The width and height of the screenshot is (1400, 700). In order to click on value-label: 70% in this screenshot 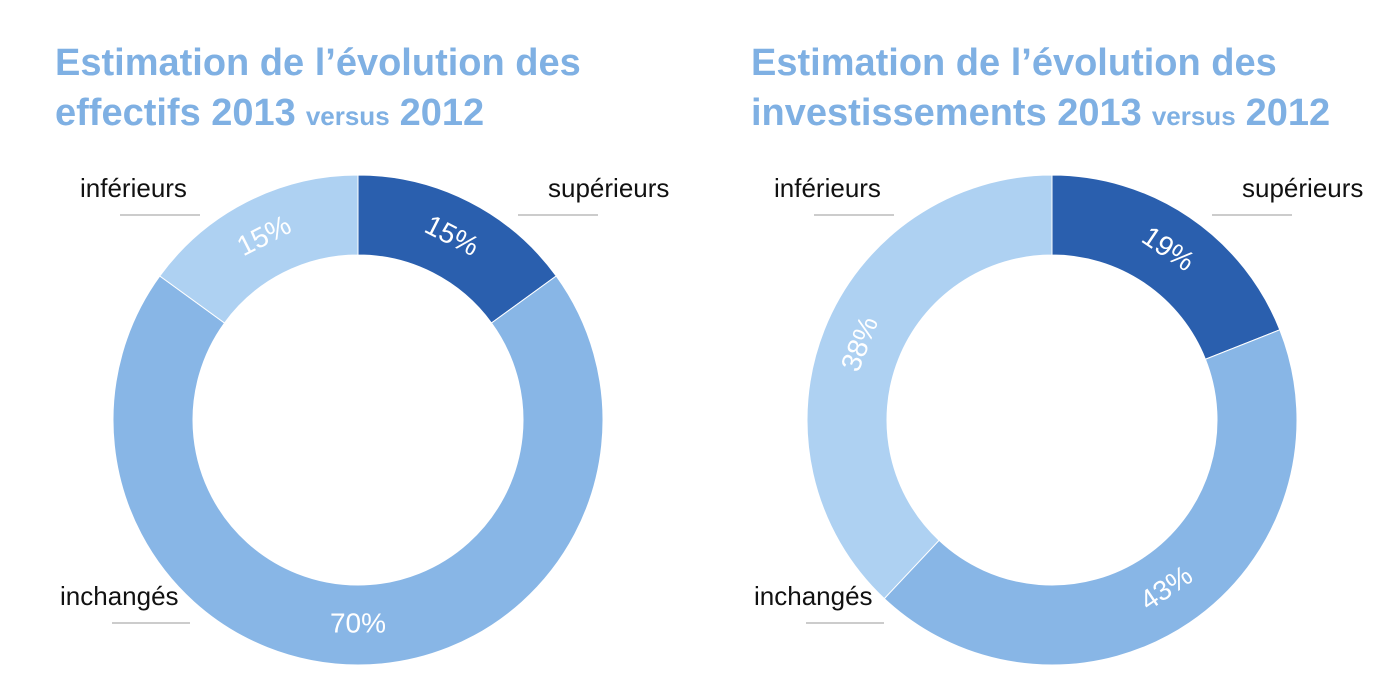, I will do `click(358, 622)`.